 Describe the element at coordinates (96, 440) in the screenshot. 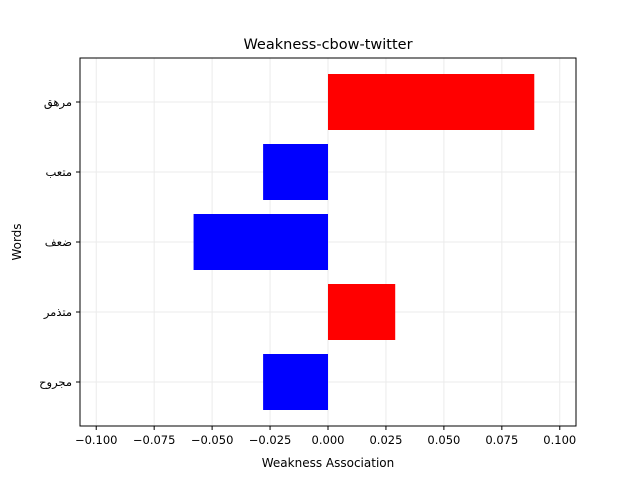

I see `x-tick-label: −0.100` at that location.